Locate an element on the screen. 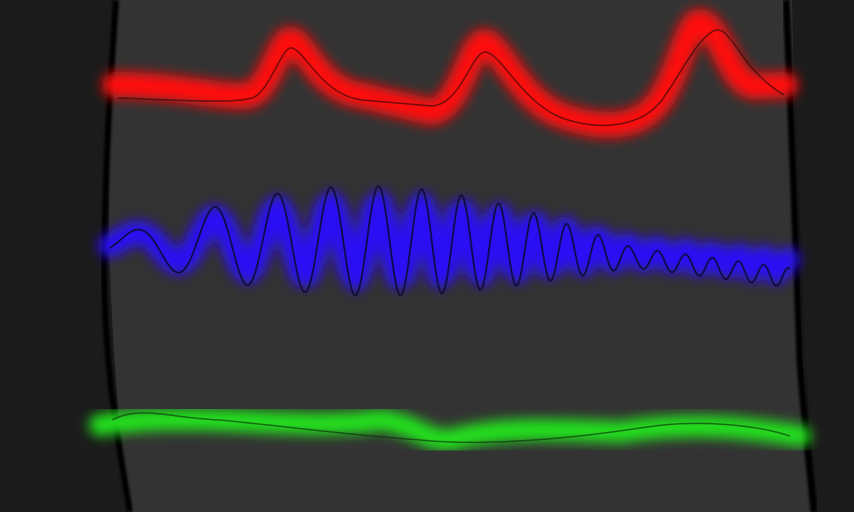 The height and width of the screenshot is (512, 854). green-glow-stroke is located at coordinates (450, 430).